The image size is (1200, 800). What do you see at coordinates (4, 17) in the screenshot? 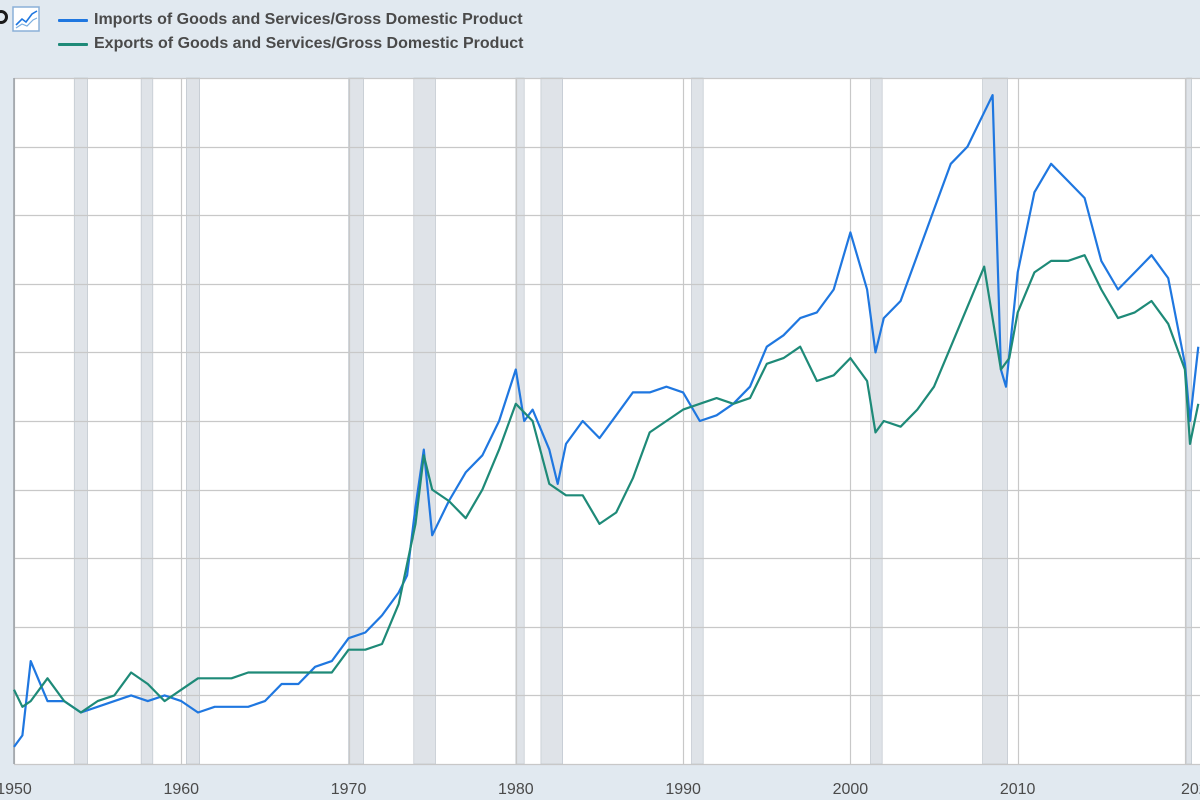
I see `fred-logo-icon` at bounding box center [4, 17].